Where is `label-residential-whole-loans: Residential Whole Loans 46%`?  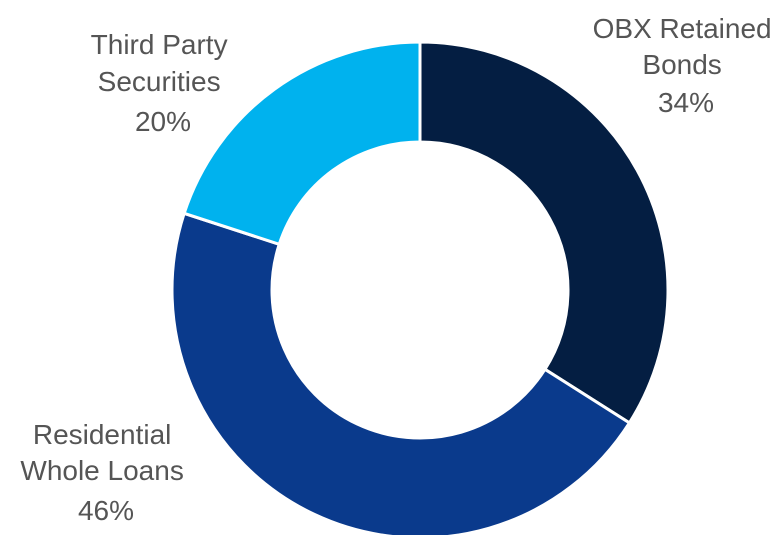
label-residential-whole-loans: Residential Whole Loans 46% is located at coordinates (105, 472).